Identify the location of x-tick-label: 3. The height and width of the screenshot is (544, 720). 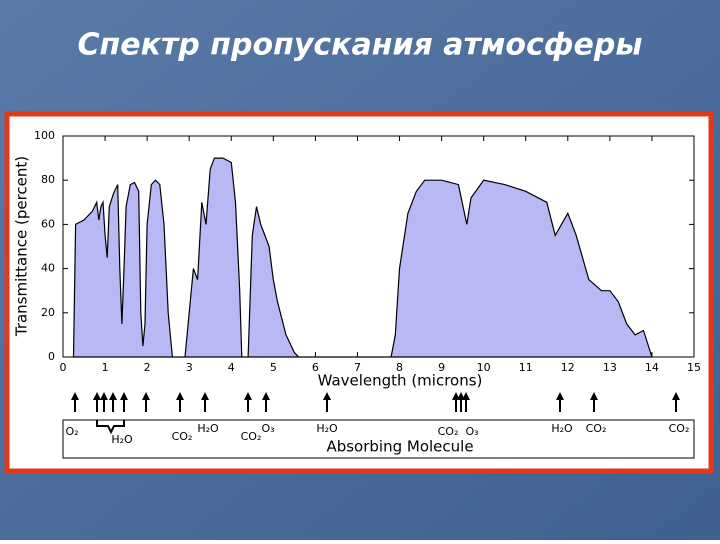
(189, 367).